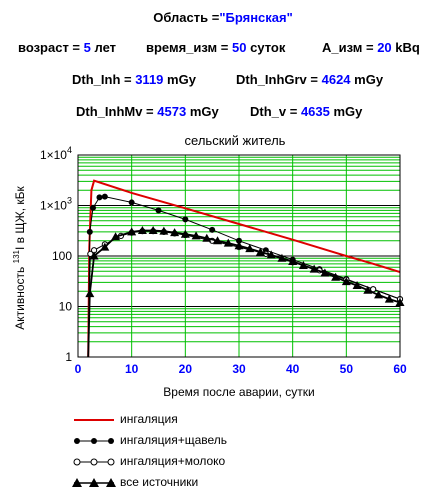  Describe the element at coordinates (275, 111) in the screenshot. I see `dth-v-label: Dth_v =` at that location.